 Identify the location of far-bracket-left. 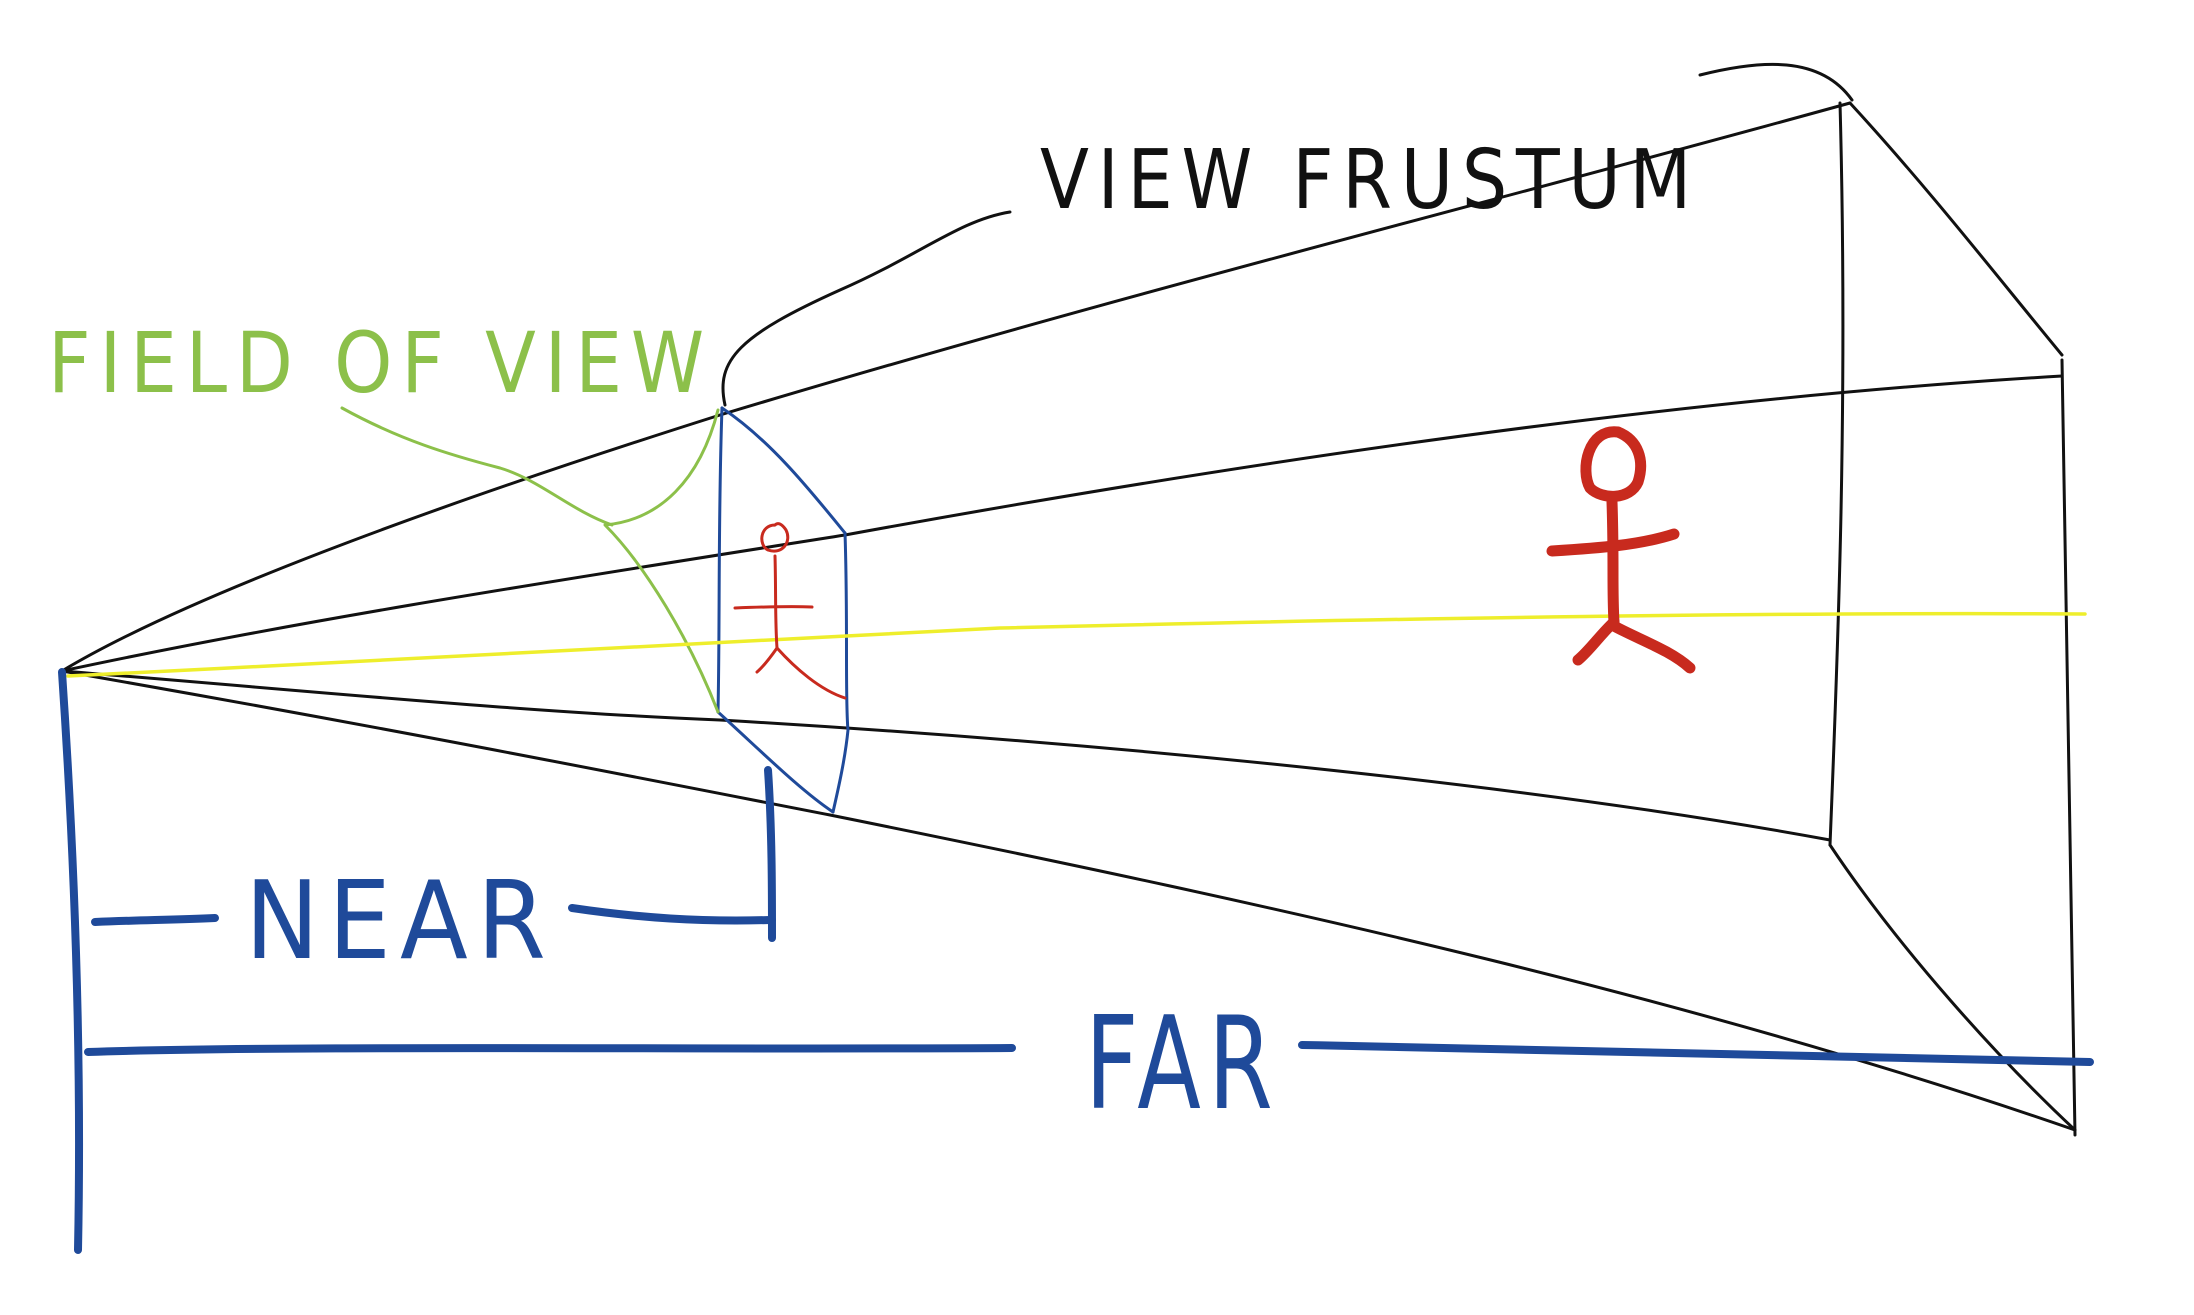
(550, 1050).